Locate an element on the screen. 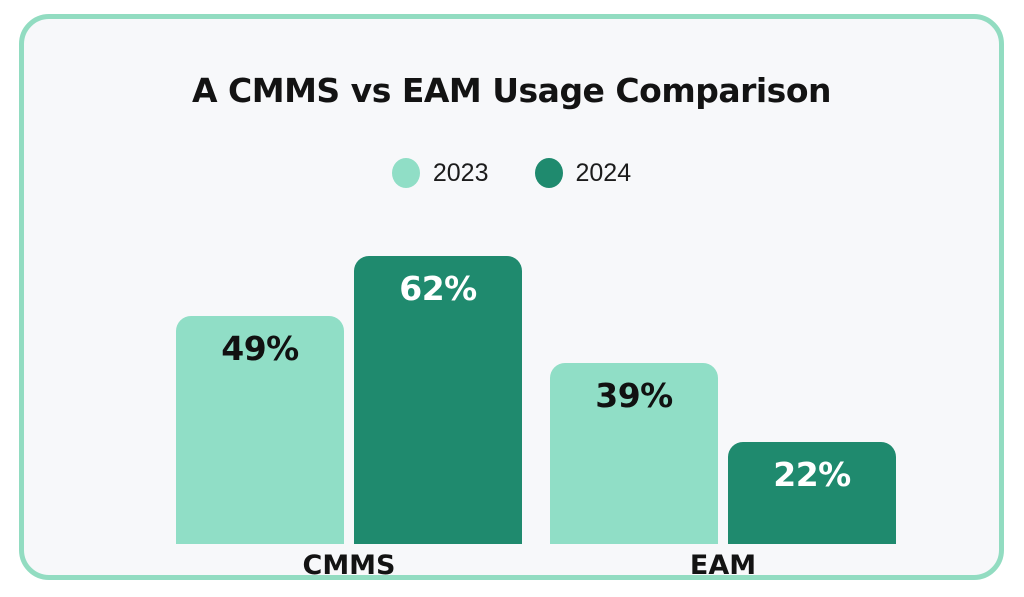 The height and width of the screenshot is (597, 1024). bar-cmms-2023: 49% is located at coordinates (260, 430).